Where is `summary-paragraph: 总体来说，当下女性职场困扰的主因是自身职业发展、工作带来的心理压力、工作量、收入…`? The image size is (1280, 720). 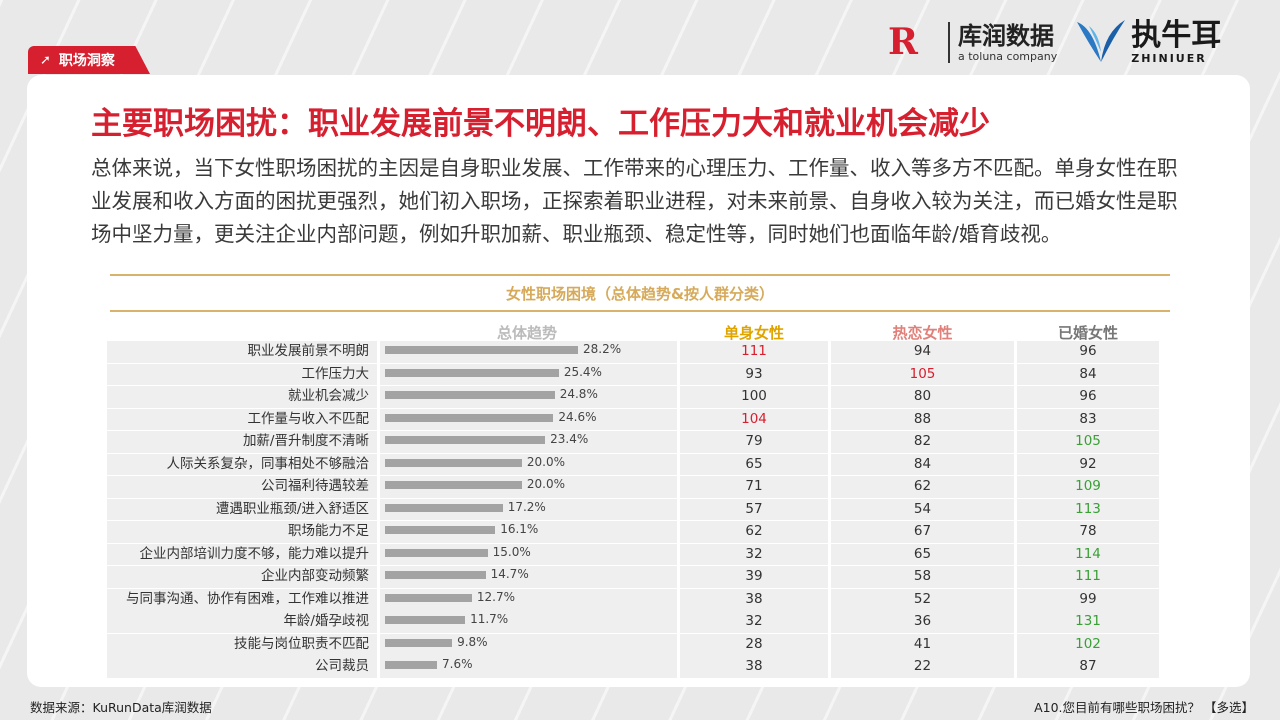 summary-paragraph: 总体来说，当下女性职场困扰的主因是自身职业发展、工作带来的心理压力、工作量、收入… is located at coordinates (634, 201).